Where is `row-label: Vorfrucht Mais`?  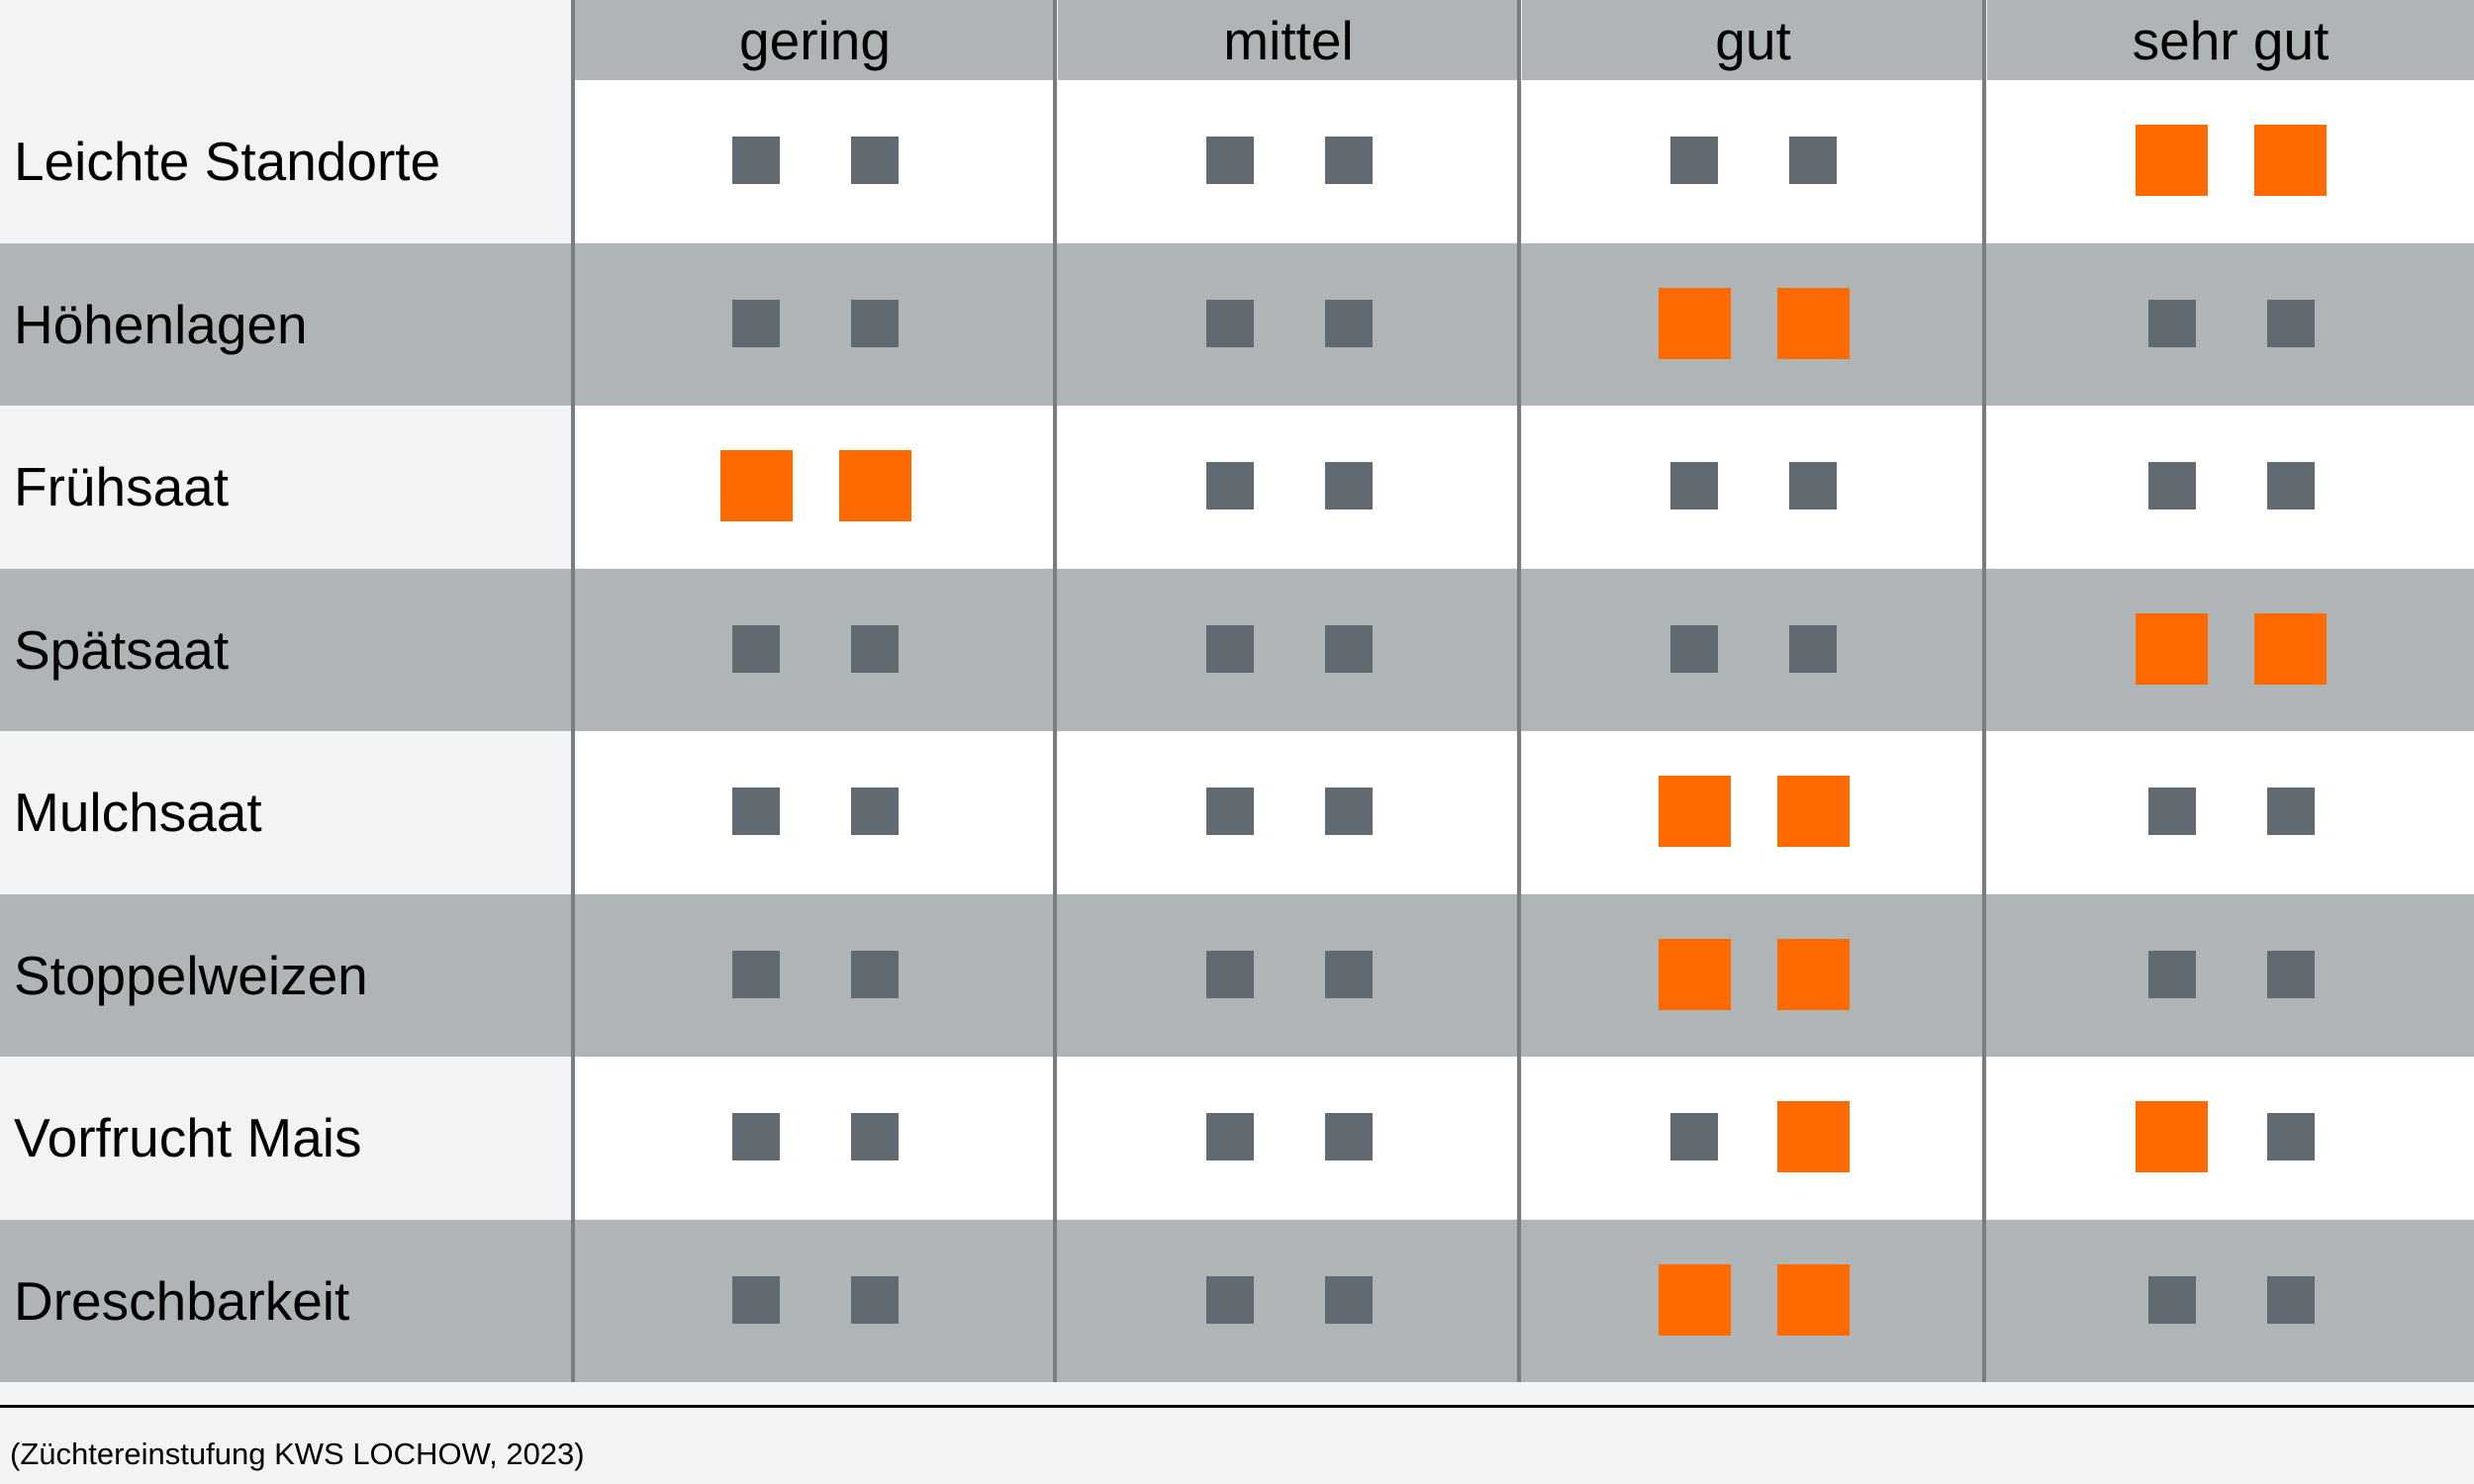
row-label: Vorfrucht Mais is located at coordinates (188, 1137).